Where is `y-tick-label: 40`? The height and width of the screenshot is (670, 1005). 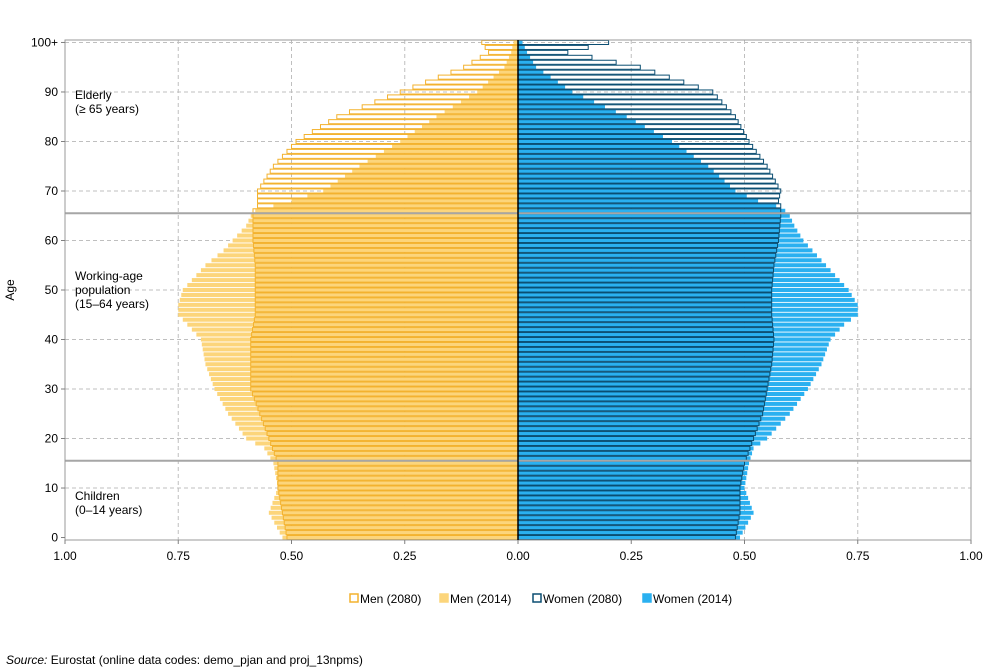 y-tick-label: 40 is located at coordinates (52, 340).